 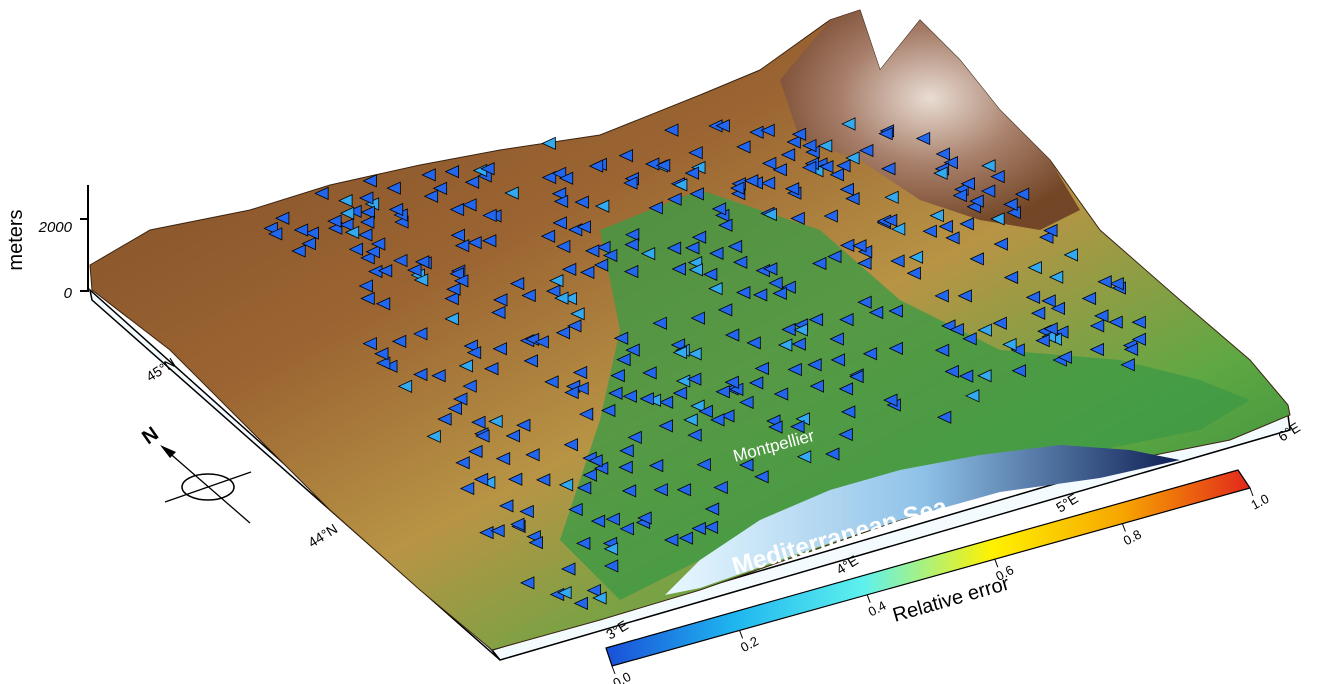 What do you see at coordinates (1259, 502) in the screenshot?
I see `colorbar-tick-label: 1.0` at bounding box center [1259, 502].